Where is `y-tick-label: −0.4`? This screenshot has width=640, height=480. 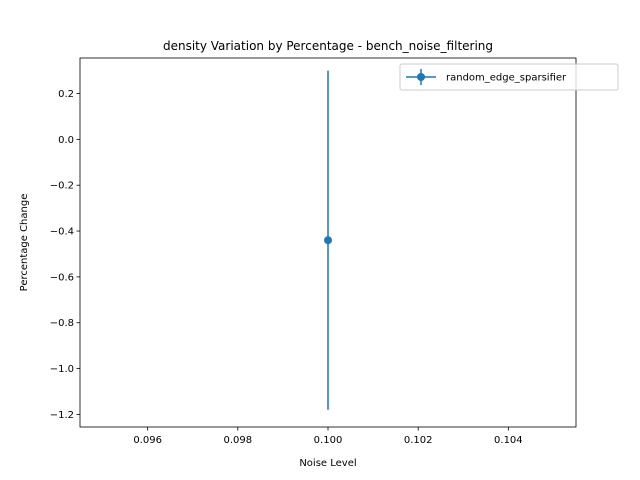
y-tick-label: −0.4 is located at coordinates (62, 232).